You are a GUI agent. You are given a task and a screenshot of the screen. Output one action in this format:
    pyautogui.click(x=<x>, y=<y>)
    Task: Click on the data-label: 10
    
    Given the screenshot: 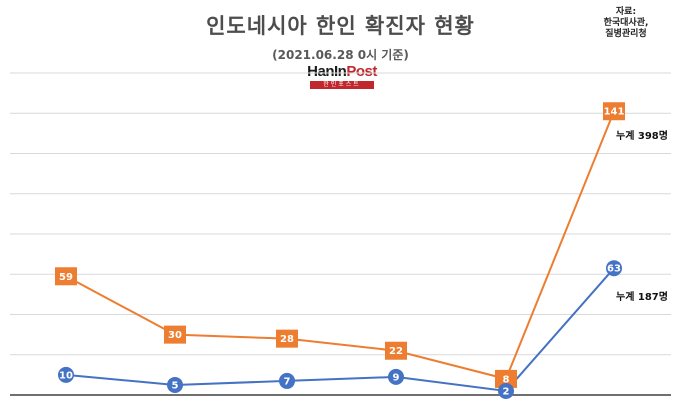 What is the action you would take?
    pyautogui.click(x=66, y=375)
    